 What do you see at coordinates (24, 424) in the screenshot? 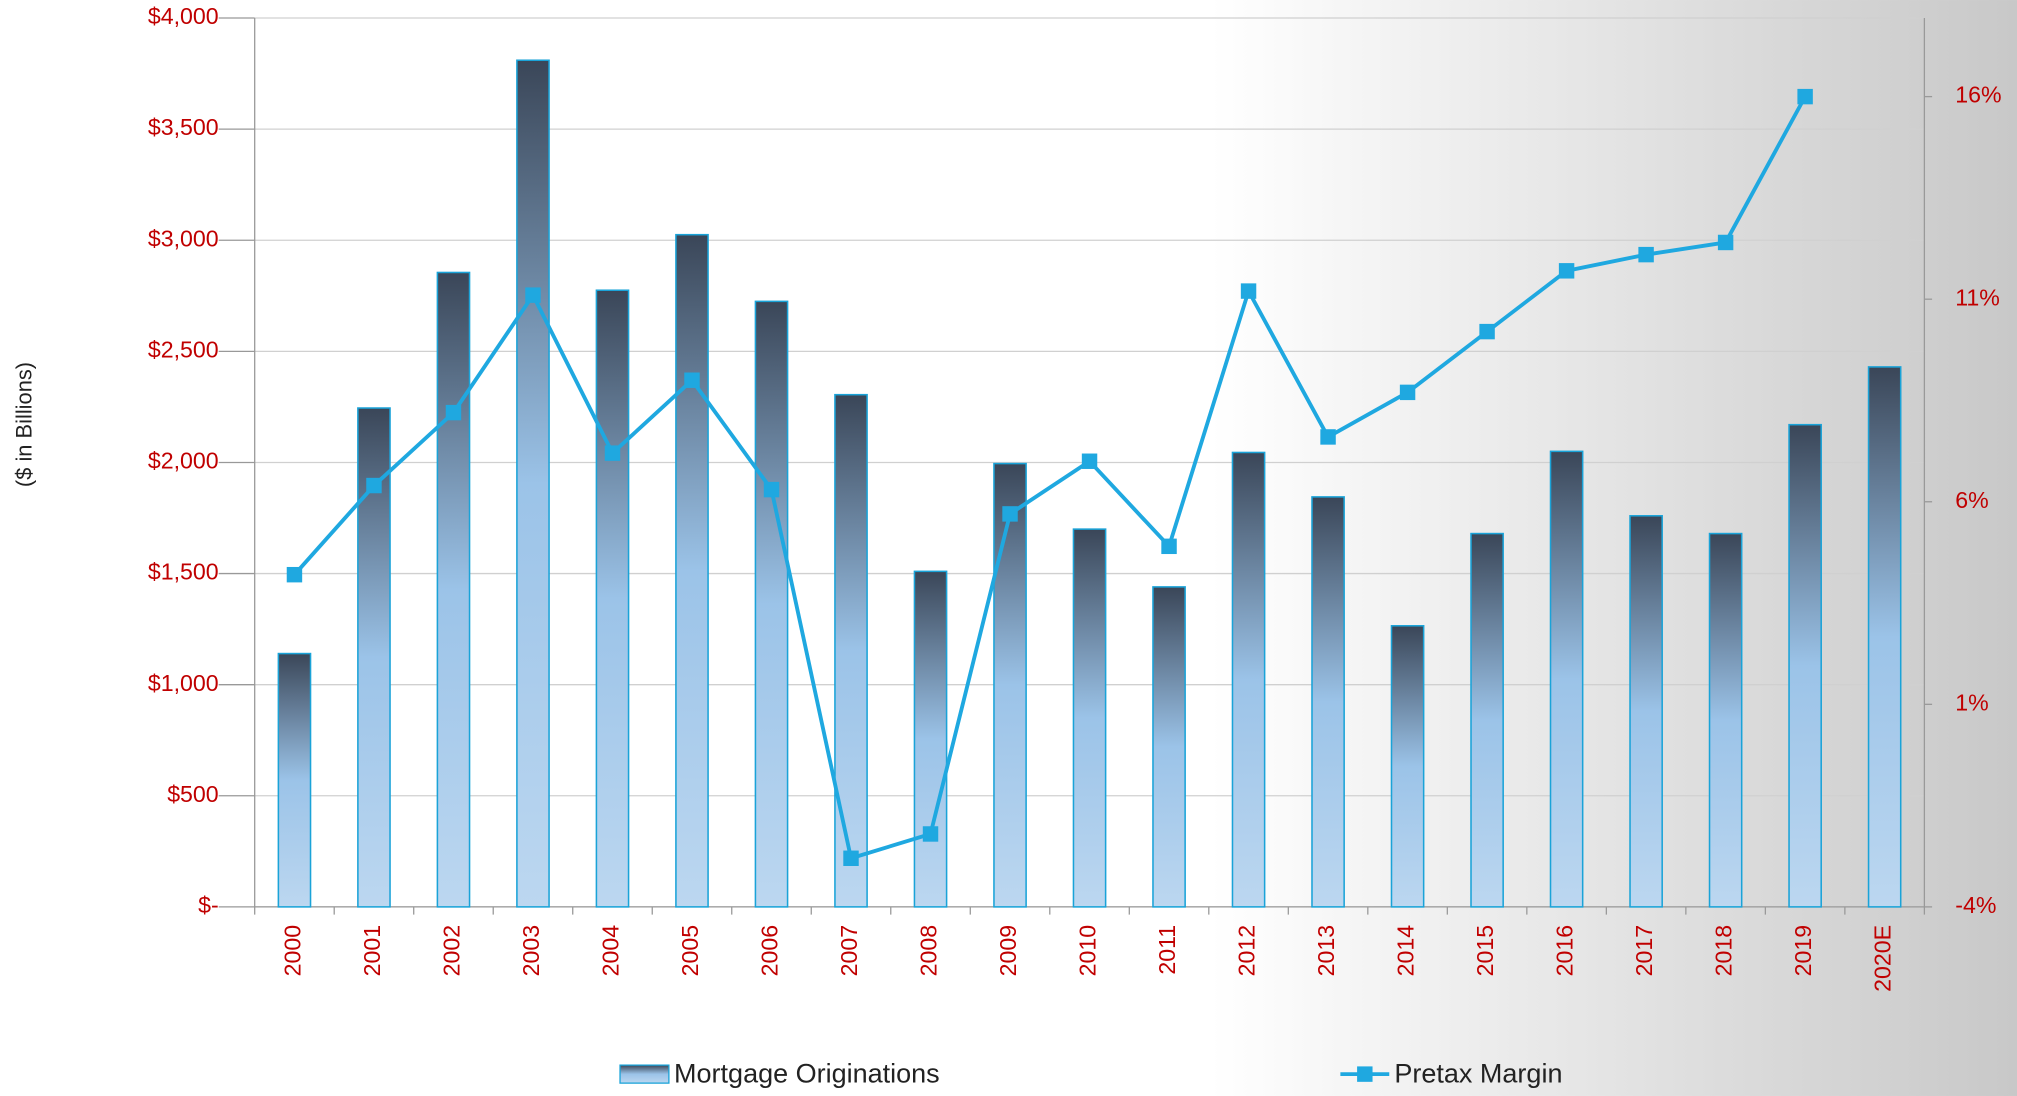
I see `y-axis-label: ($ in Billions)` at bounding box center [24, 424].